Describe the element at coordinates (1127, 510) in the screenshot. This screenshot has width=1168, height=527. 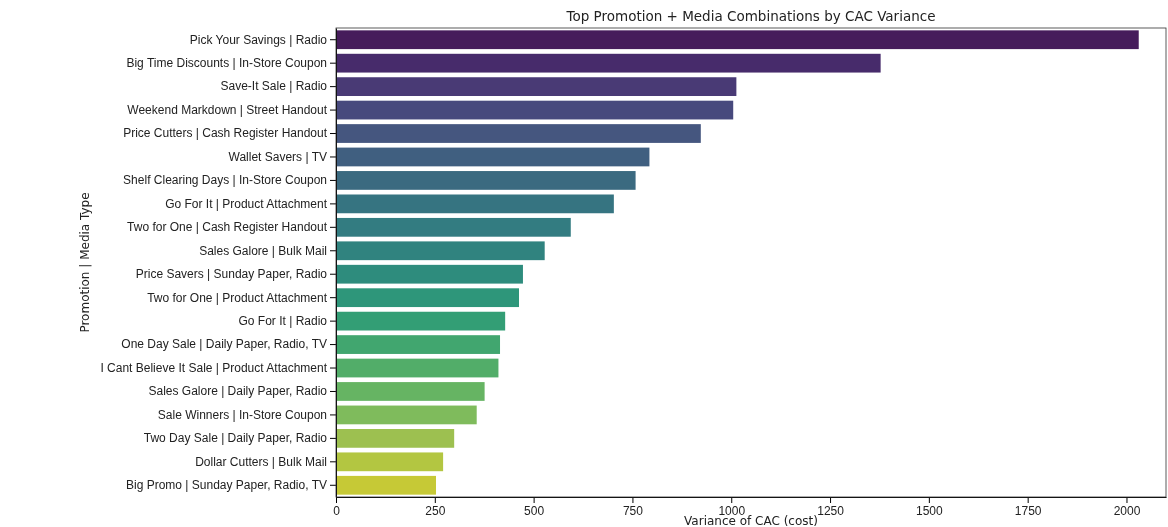
I see `x-tick-label: 2000` at that location.